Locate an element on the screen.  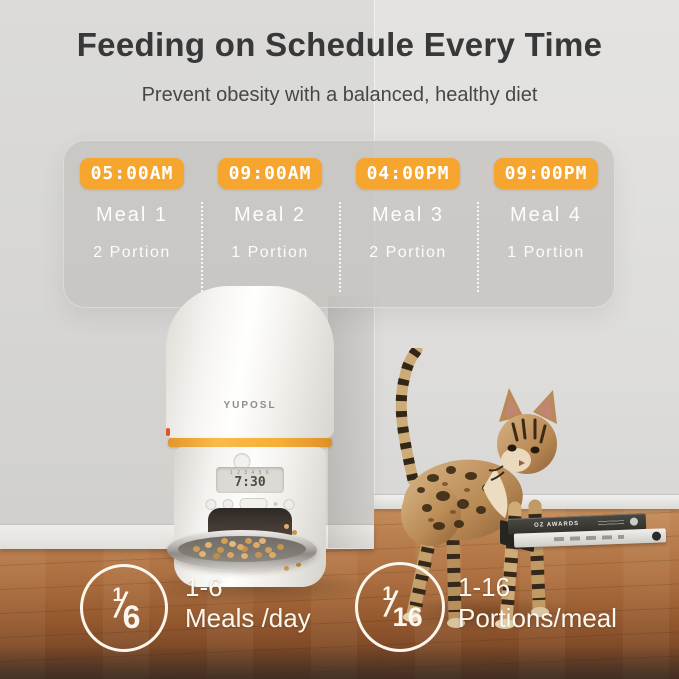
meal-name: Meal 2 is located at coordinates (270, 215).